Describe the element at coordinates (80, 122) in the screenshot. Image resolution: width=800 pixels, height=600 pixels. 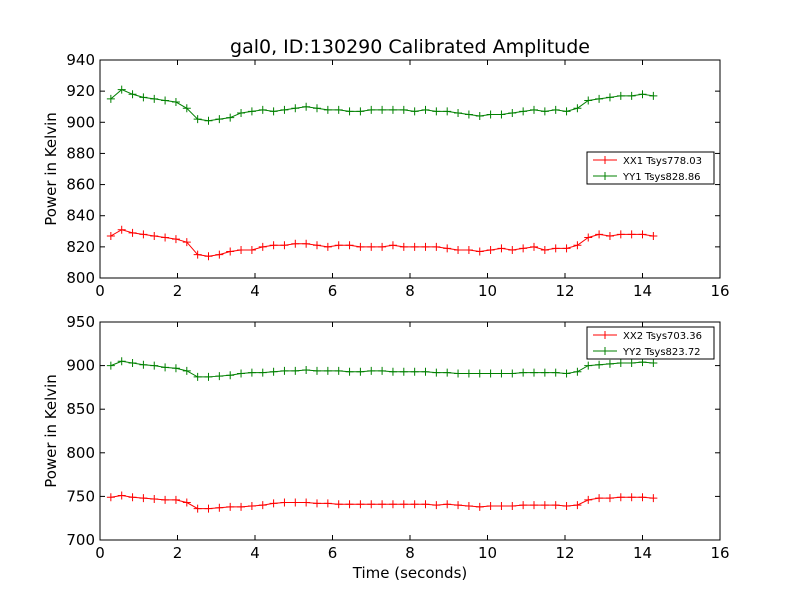
I see `y-tick-label: 900` at that location.